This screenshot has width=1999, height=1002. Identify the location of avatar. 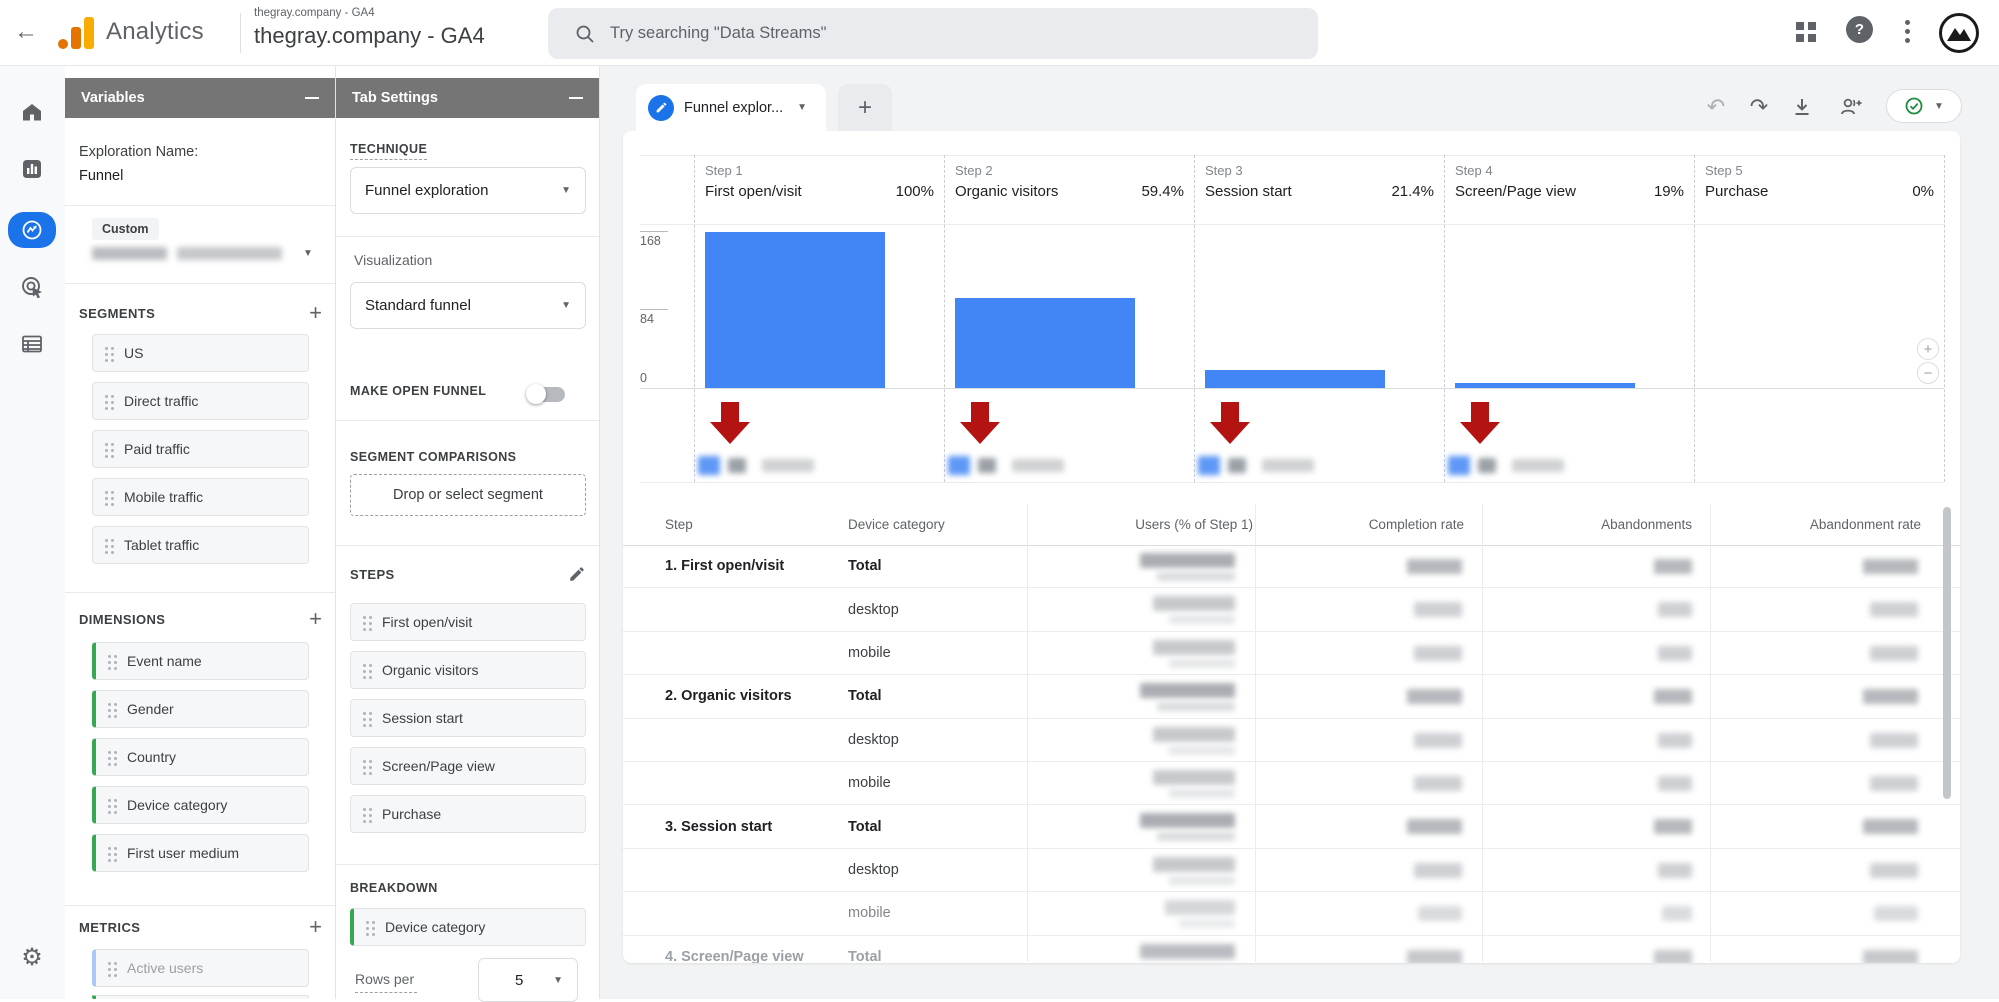
(1959, 33).